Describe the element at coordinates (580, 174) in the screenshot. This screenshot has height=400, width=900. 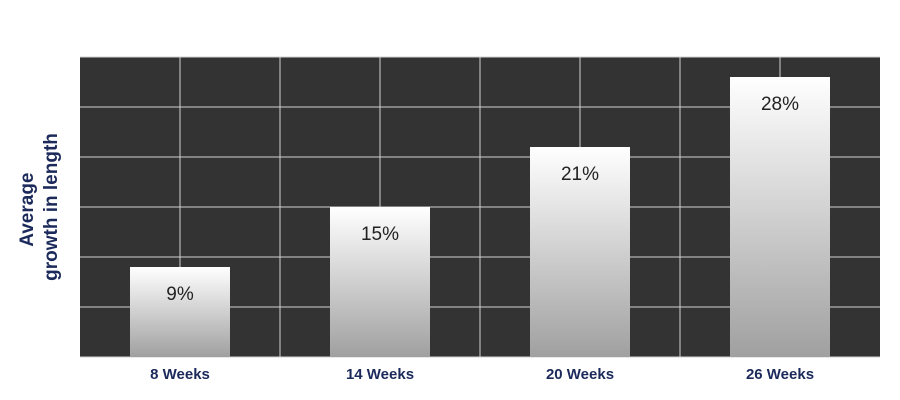
I see `value-label: 21%` at that location.